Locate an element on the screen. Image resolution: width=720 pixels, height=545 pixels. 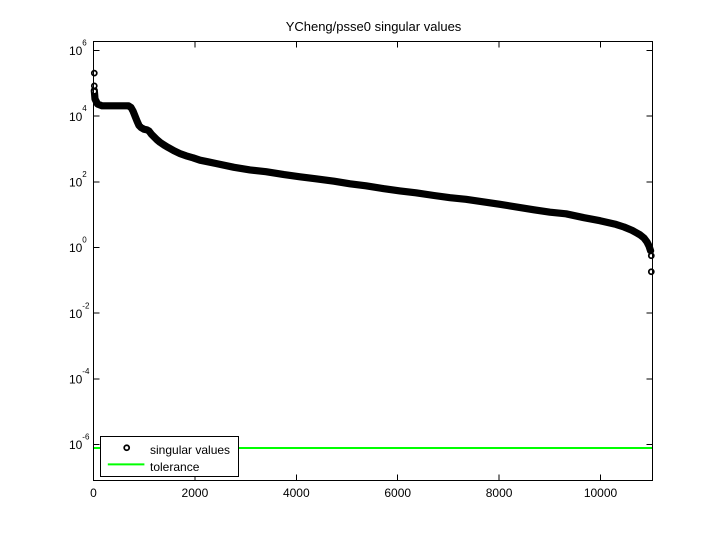
svg-text: 10000 is located at coordinates (601, 493).